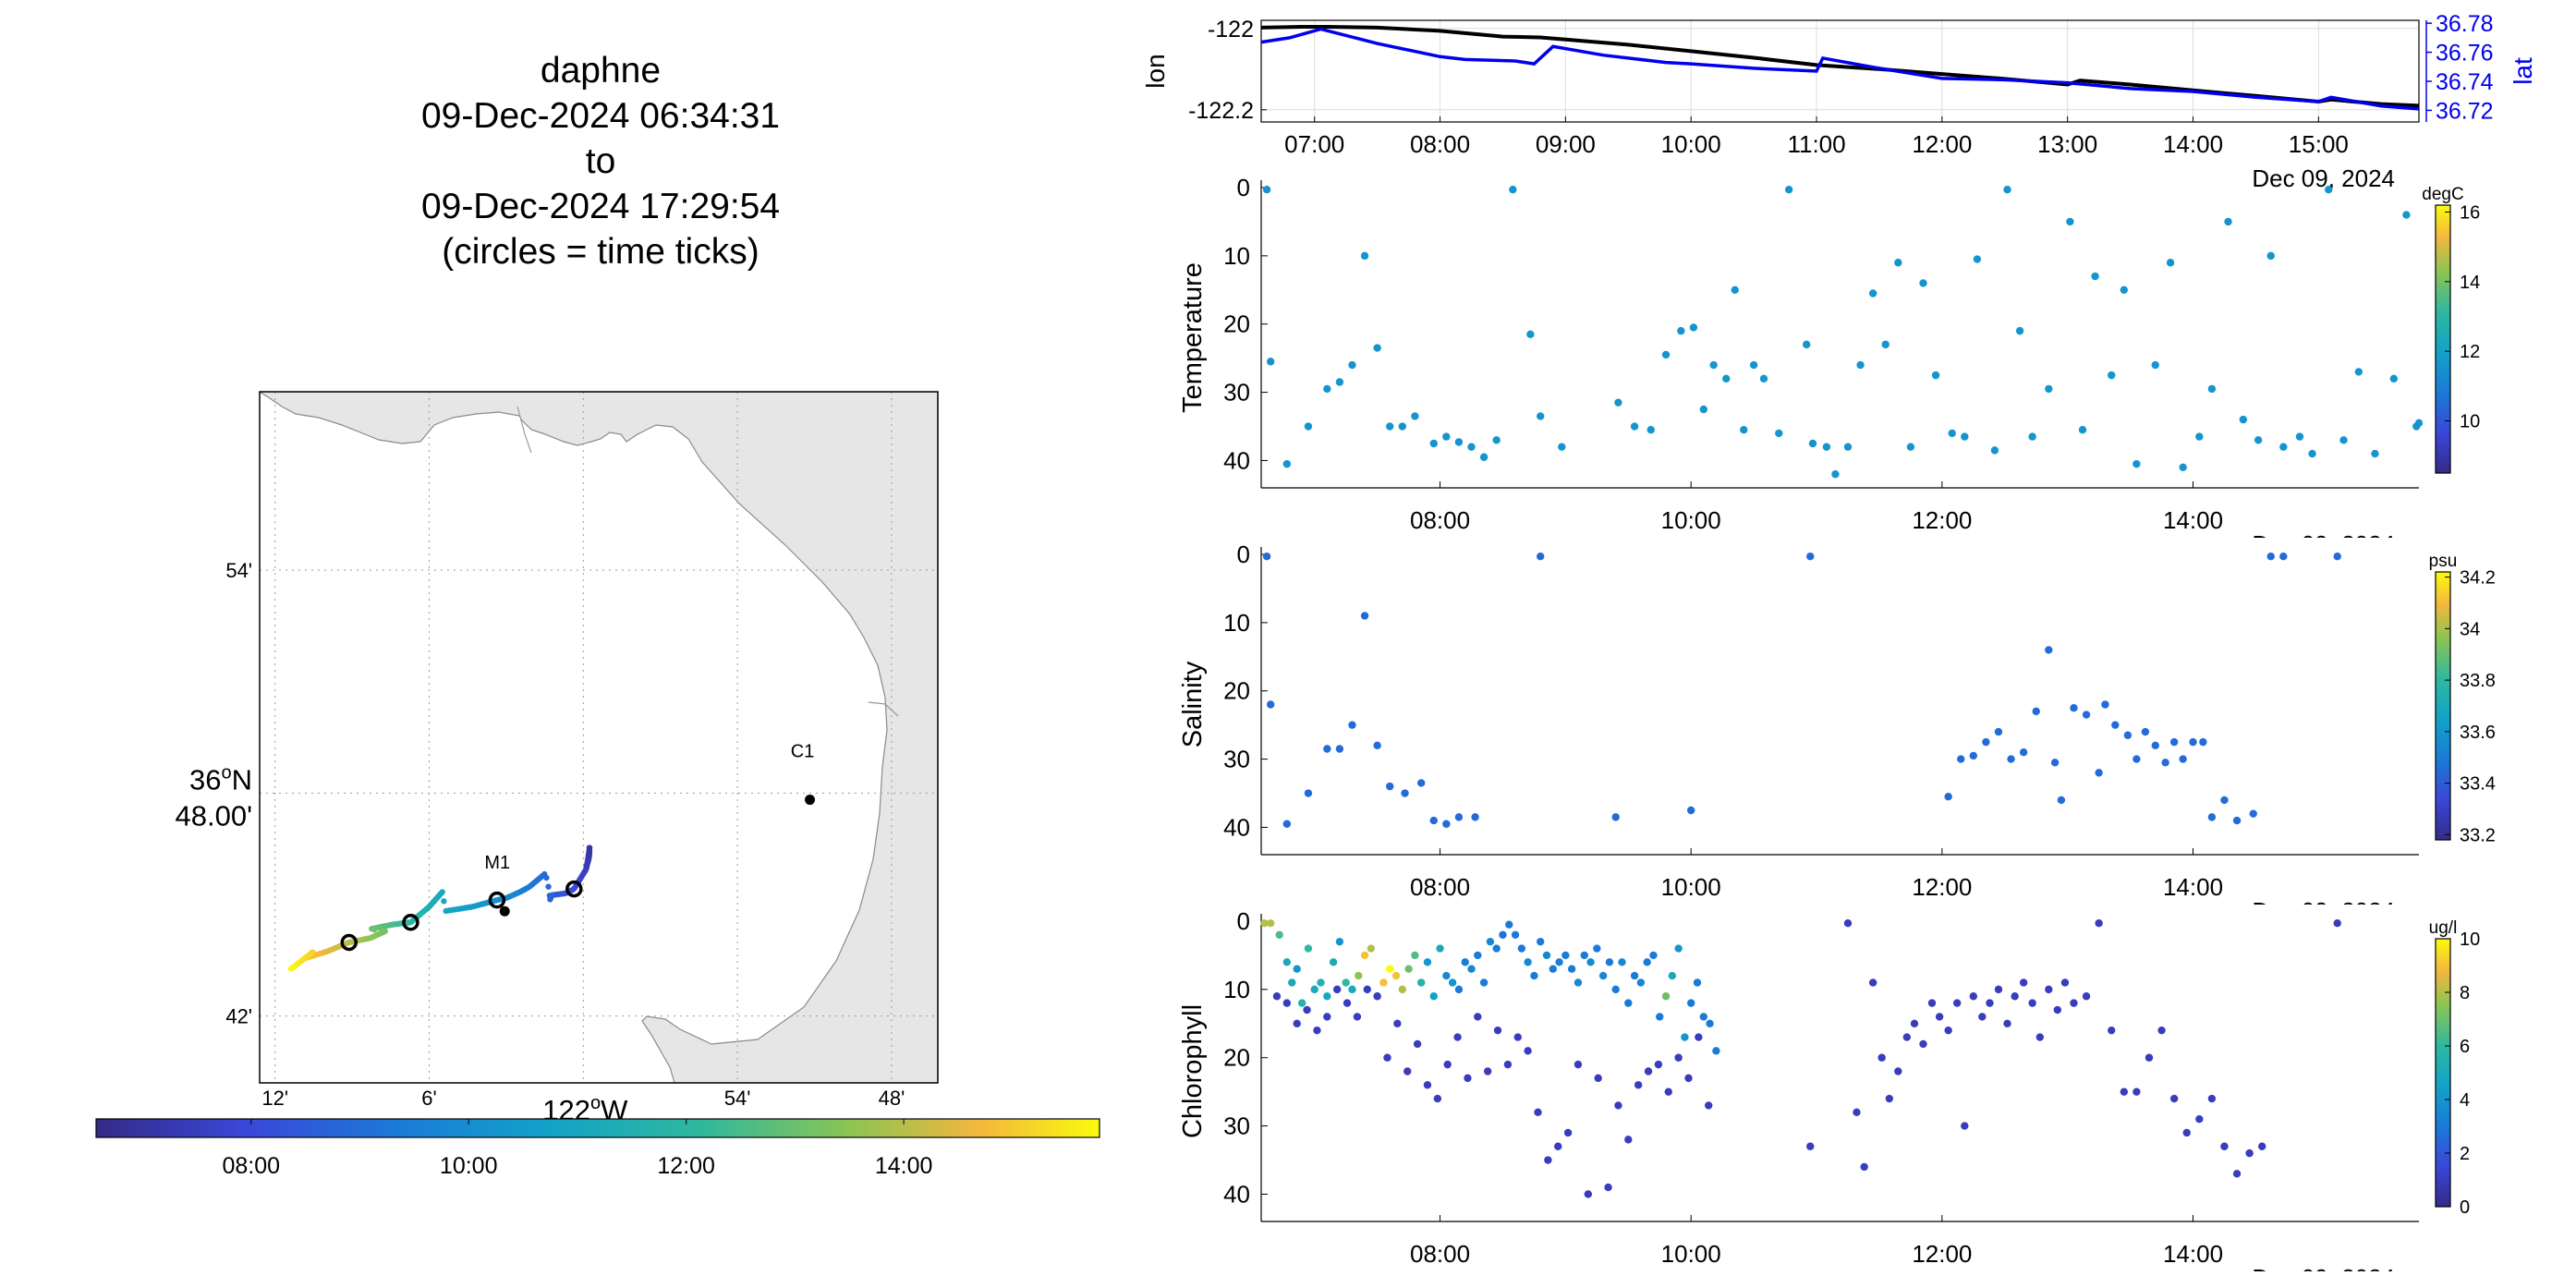 The width and height of the screenshot is (2576, 1288). Describe the element at coordinates (1840, 71) in the screenshot. I see `lonlat-axes-box` at that location.